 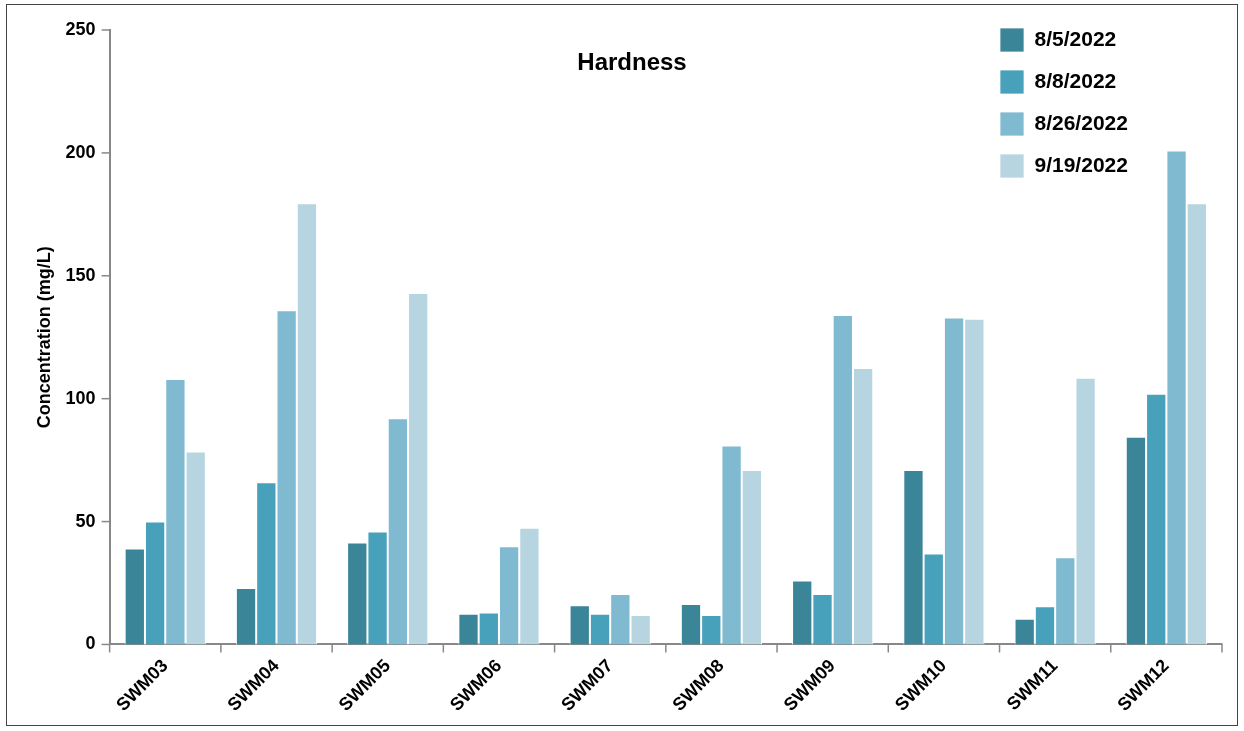 I want to click on legend-label: 8/5/2022, so click(x=1075, y=38).